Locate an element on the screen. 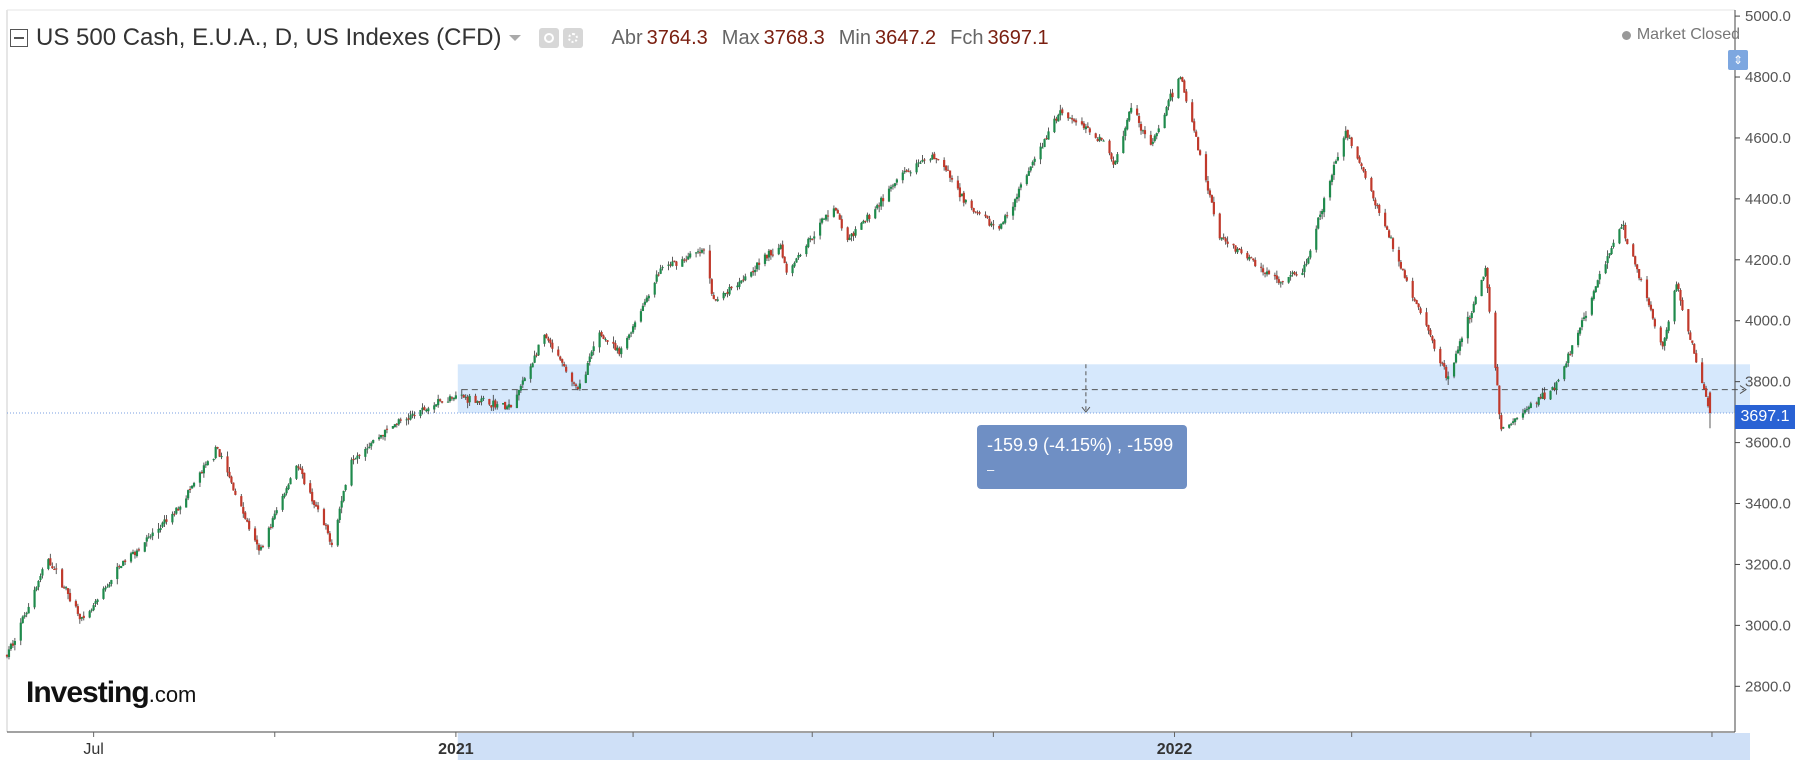  market-status: Market Closed is located at coordinates (1680, 35).